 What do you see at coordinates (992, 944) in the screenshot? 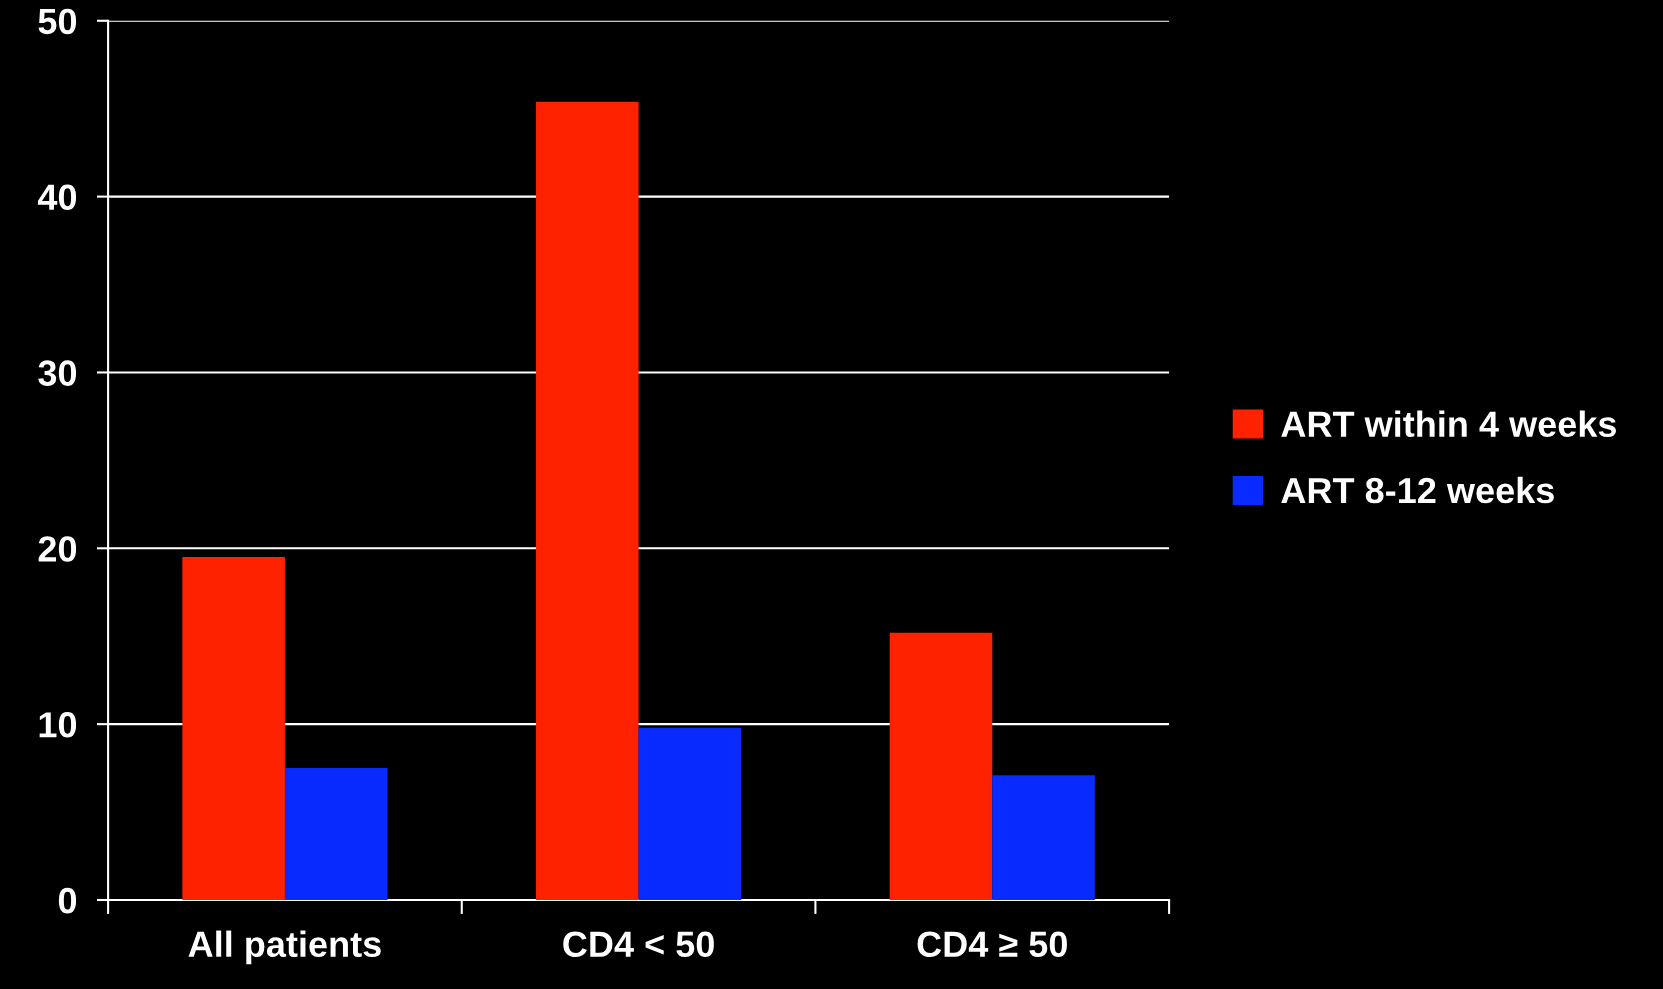
I see `x-tick-label: CD4 ≥ 50` at bounding box center [992, 944].